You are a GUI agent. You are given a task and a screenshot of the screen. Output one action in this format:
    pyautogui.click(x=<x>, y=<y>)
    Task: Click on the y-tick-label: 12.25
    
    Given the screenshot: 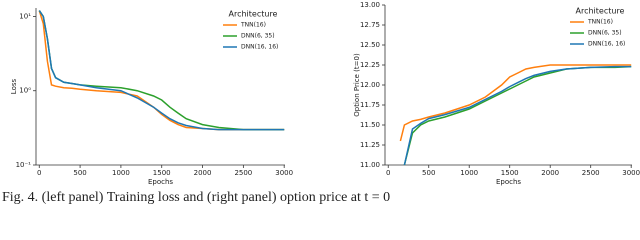 What is the action you would take?
    pyautogui.click(x=370, y=65)
    